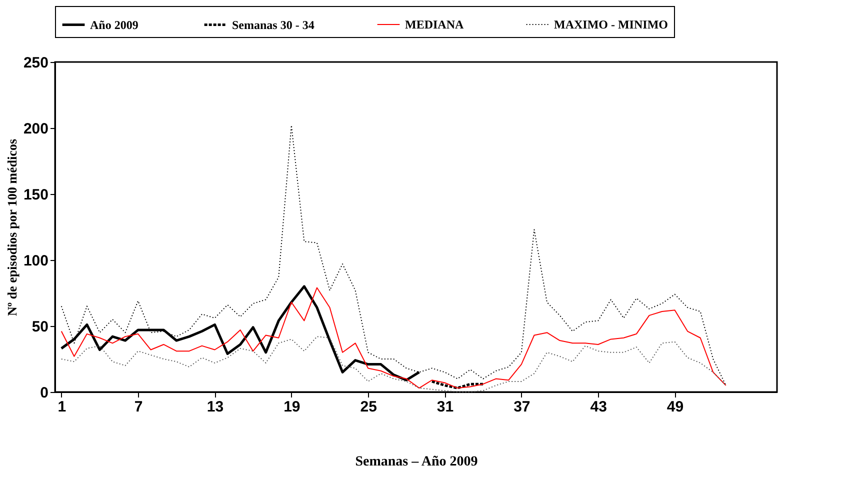 The height and width of the screenshot is (496, 848). Describe the element at coordinates (416, 462) in the screenshot. I see `x-axis-title: Semanas – Año 2009` at that location.